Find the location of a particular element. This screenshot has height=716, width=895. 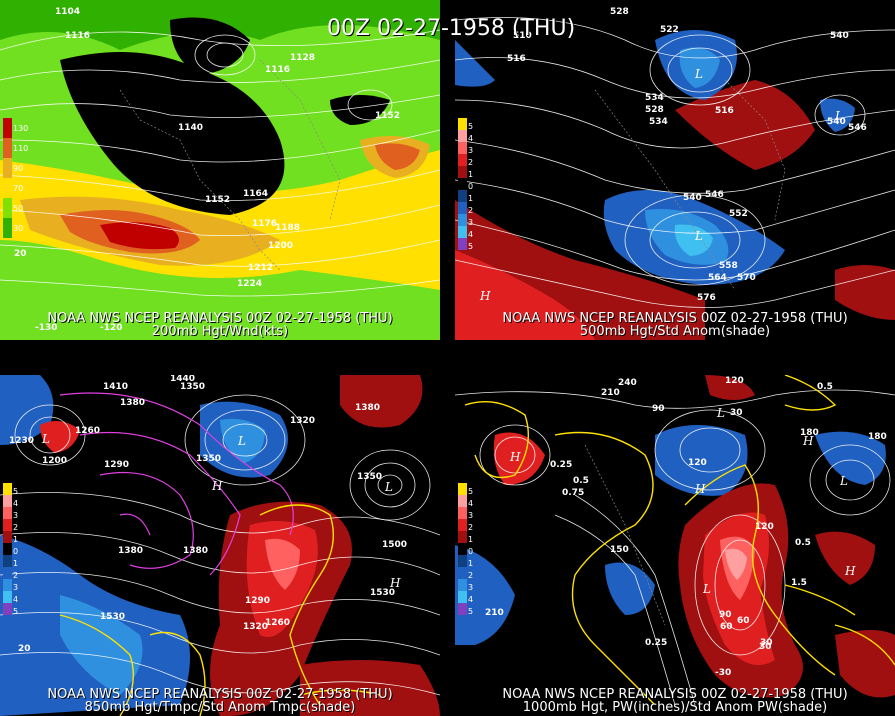

contour-label: 576 is located at coordinates (706, 298).